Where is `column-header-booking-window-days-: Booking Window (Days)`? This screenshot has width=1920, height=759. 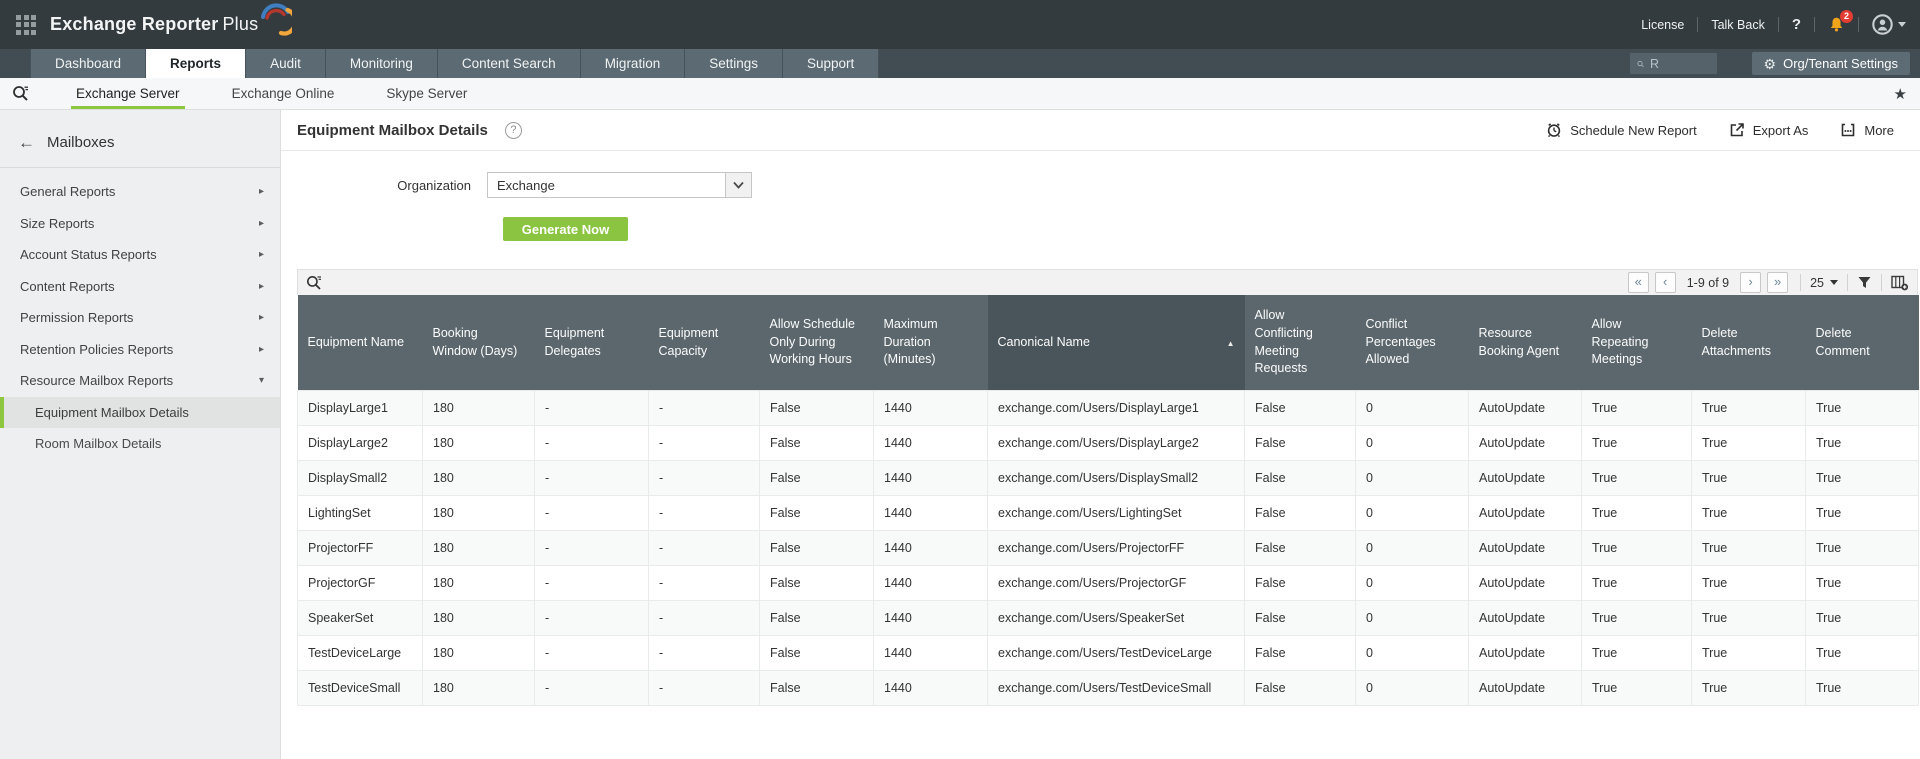
column-header-booking-window-days-: Booking Window (Days) is located at coordinates (478, 343).